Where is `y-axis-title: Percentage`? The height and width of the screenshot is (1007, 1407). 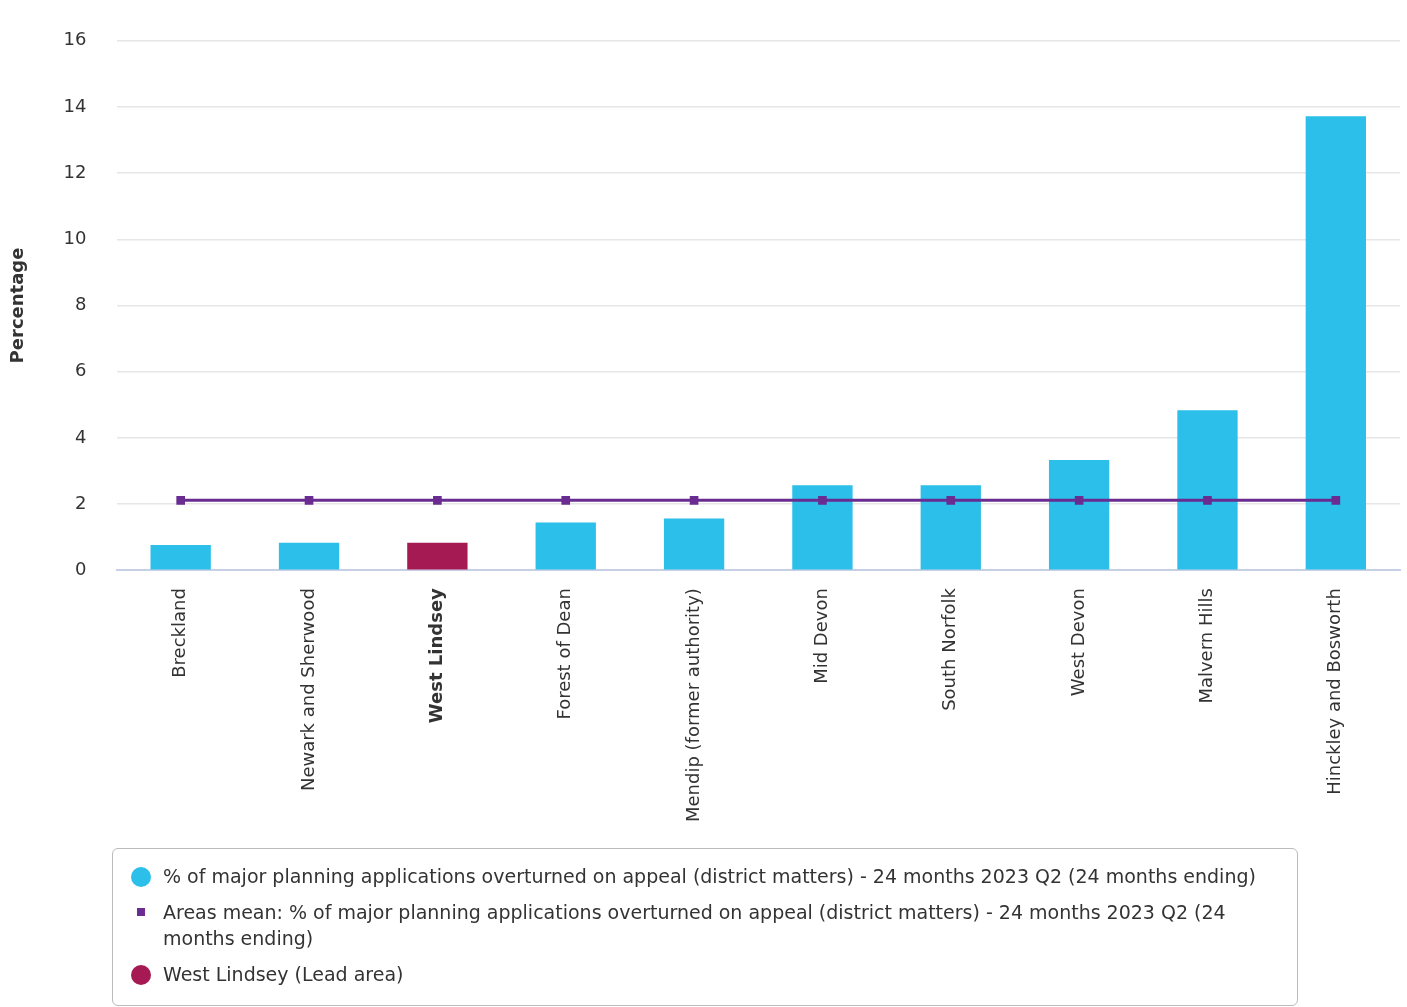 y-axis-title: Percentage is located at coordinates (17, 305).